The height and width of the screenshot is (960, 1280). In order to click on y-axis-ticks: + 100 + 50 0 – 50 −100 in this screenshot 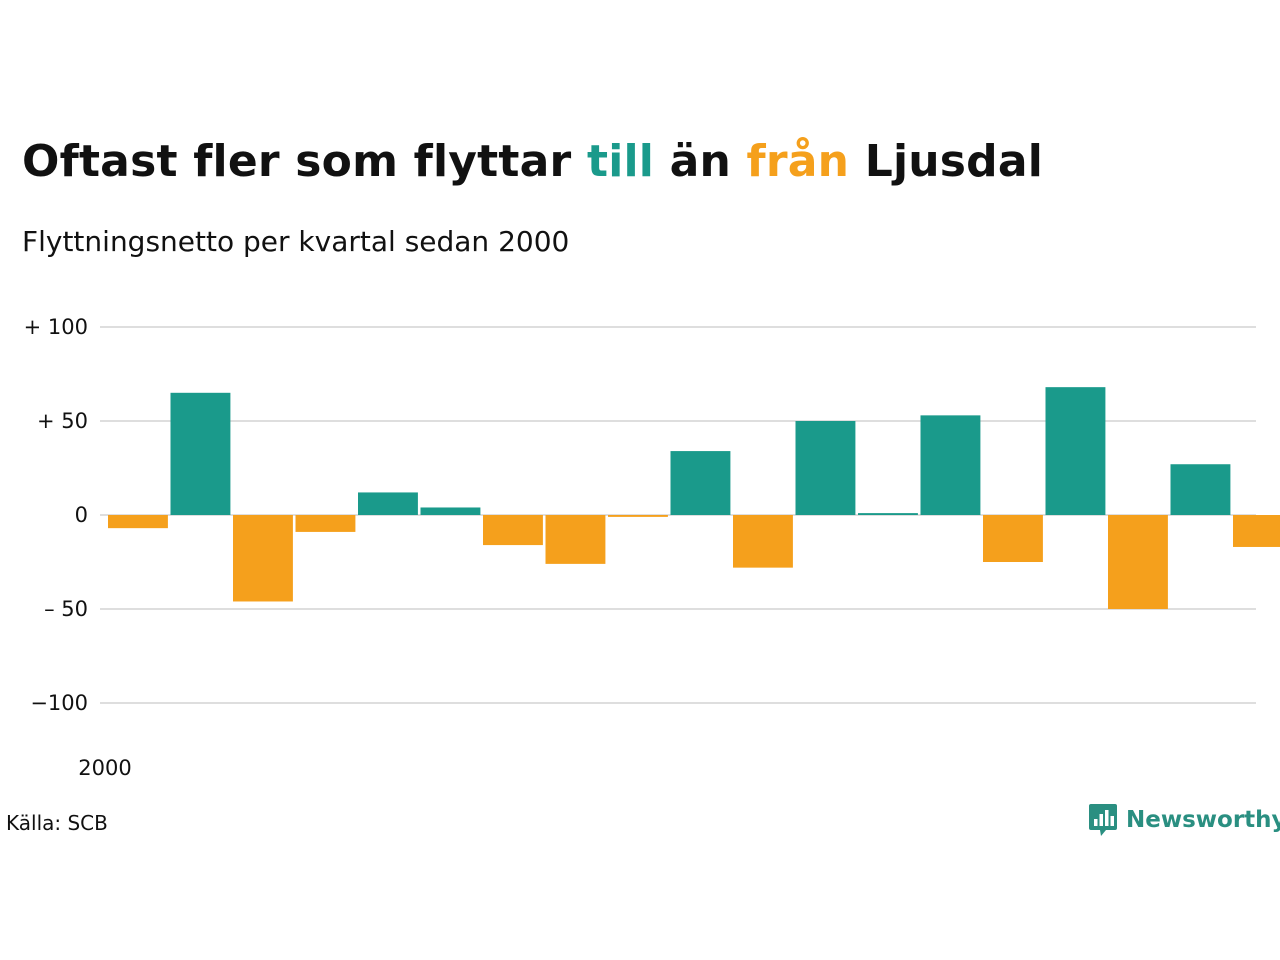, I will do `click(56, 515)`.